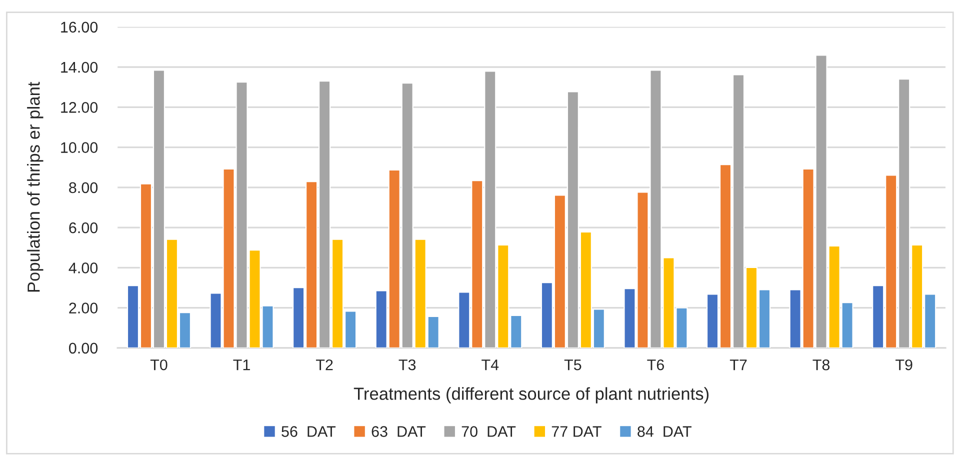  What do you see at coordinates (79, 107) in the screenshot?
I see `y-tick-label: 12.00` at bounding box center [79, 107].